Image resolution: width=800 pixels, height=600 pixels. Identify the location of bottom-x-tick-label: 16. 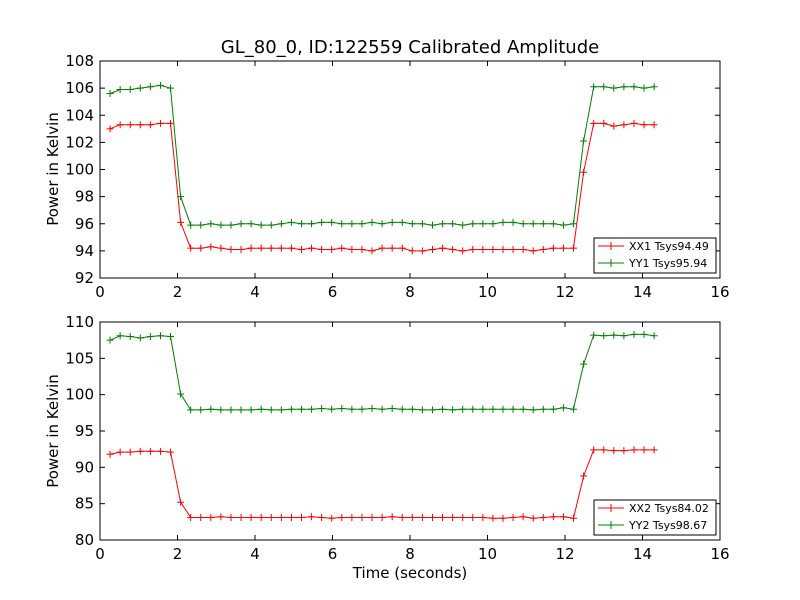
(719, 554).